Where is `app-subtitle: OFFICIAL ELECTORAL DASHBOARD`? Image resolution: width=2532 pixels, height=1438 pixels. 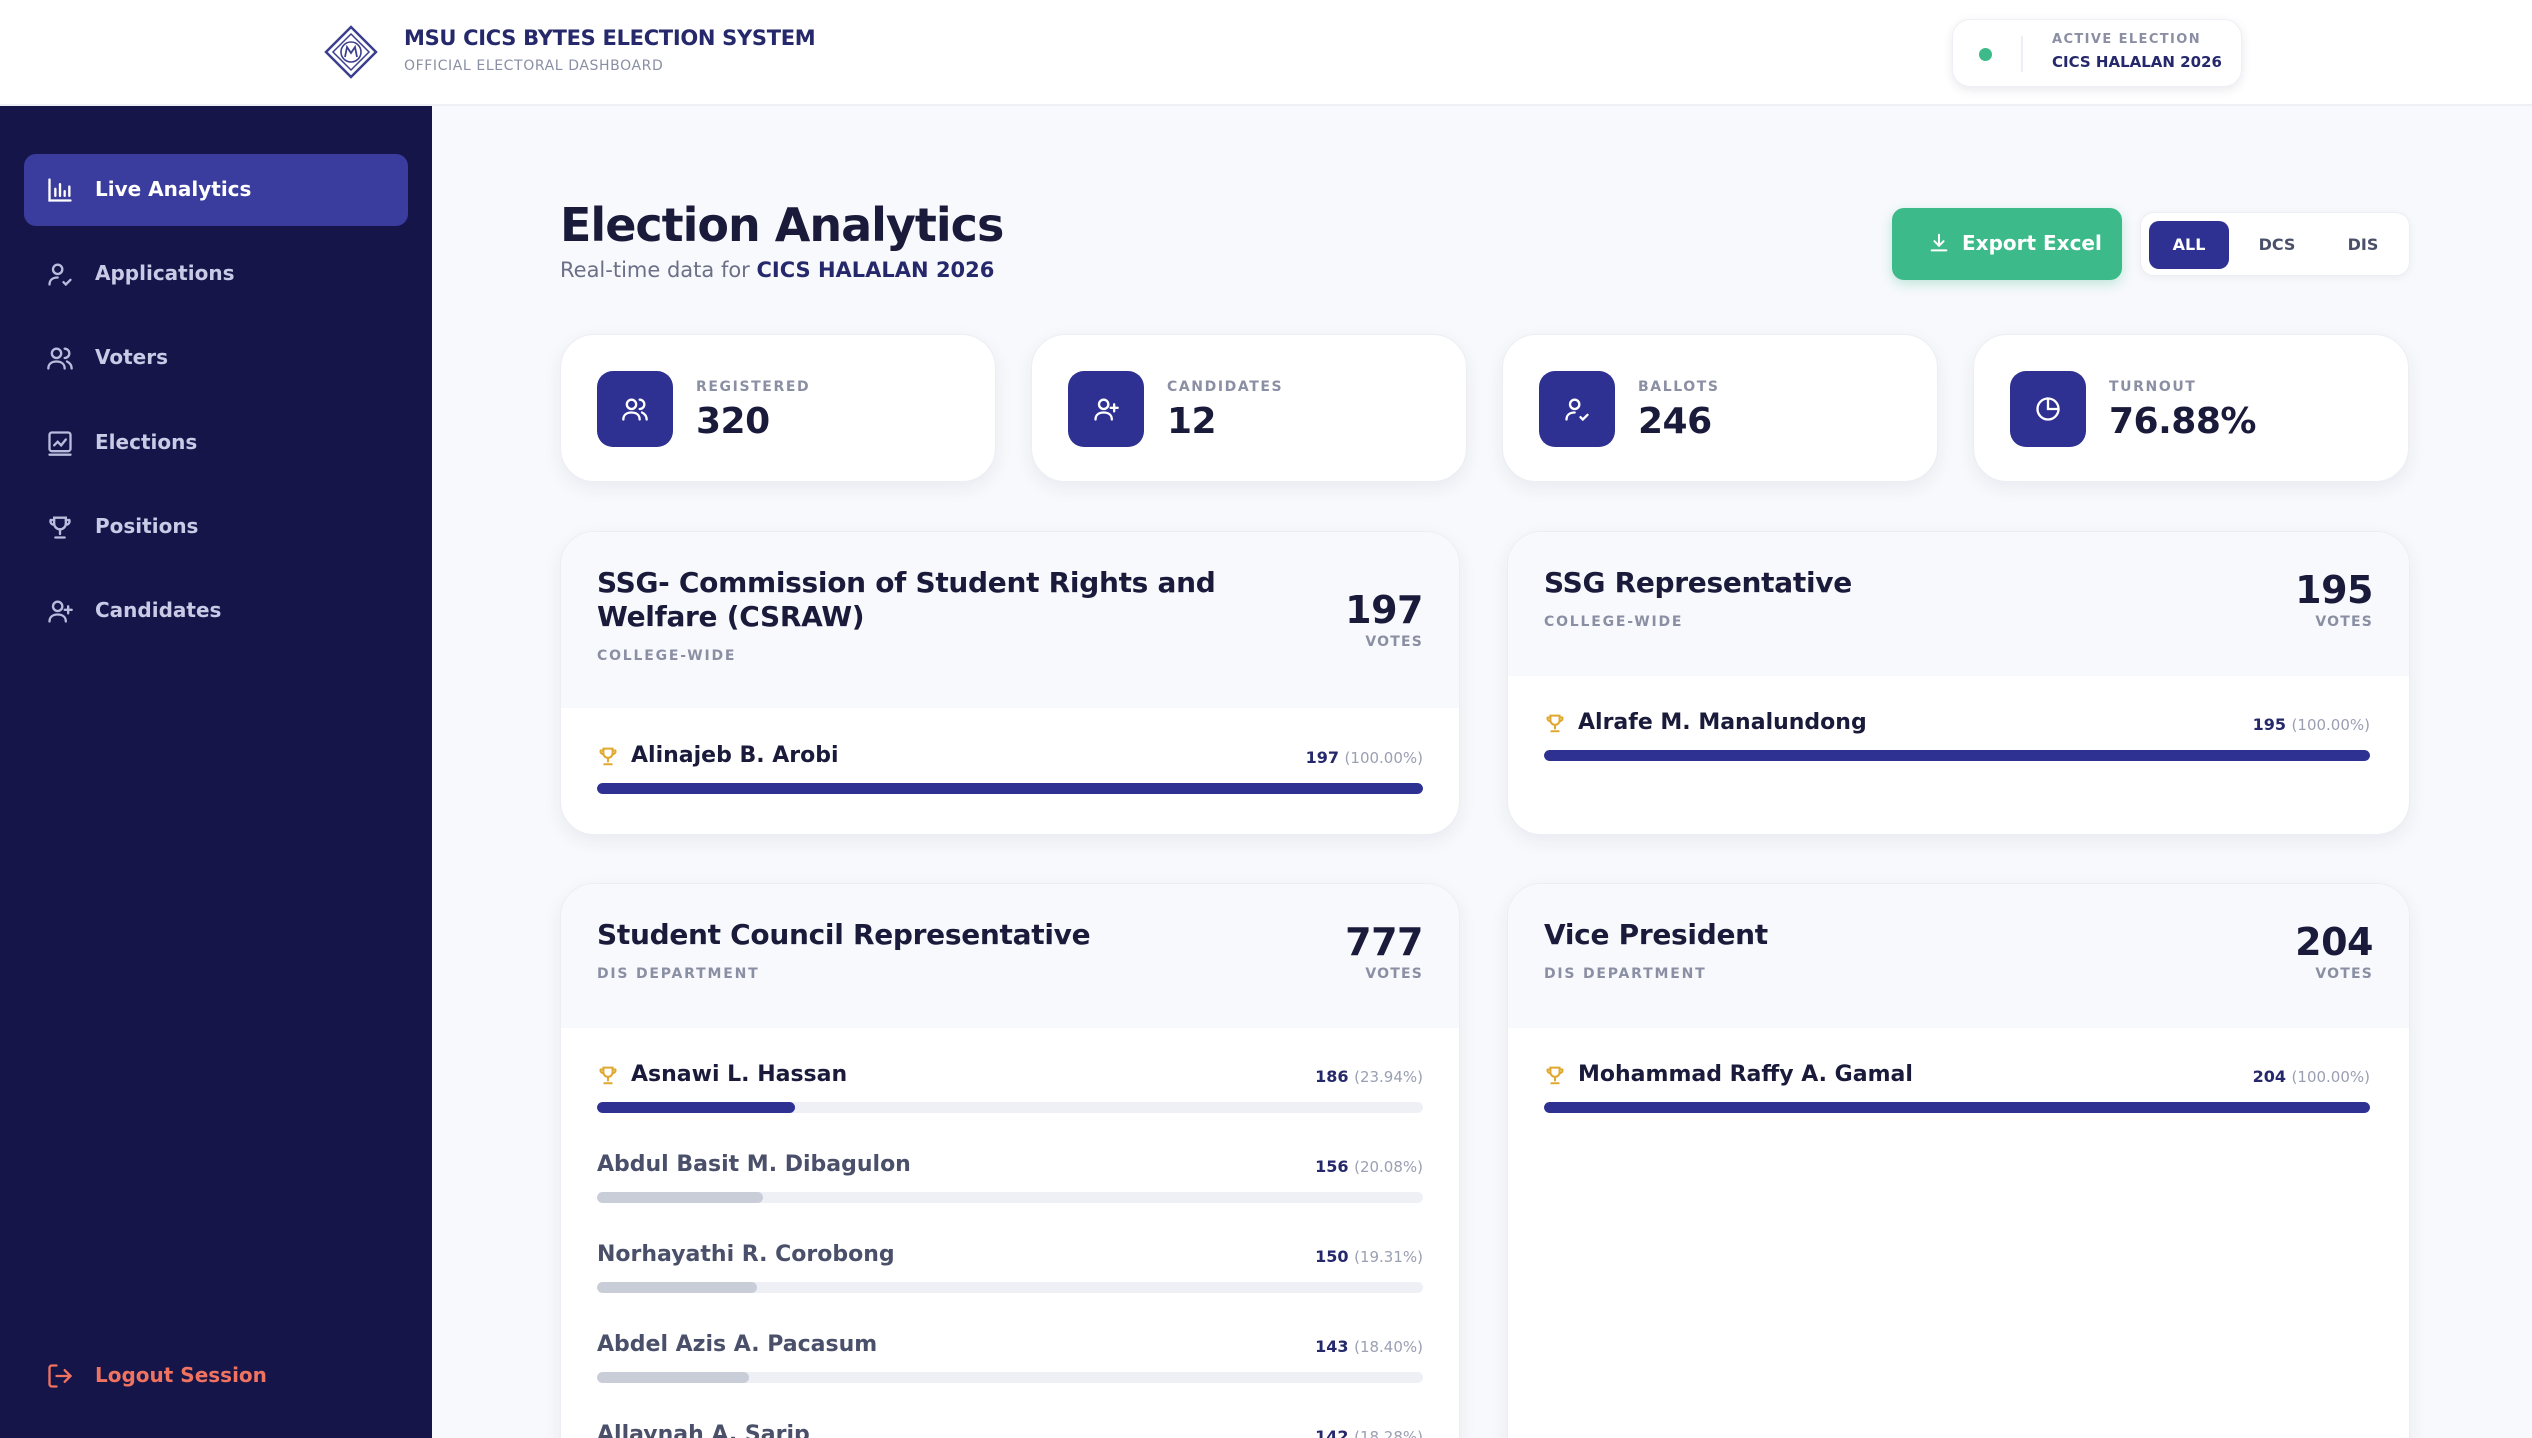 app-subtitle: OFFICIAL ELECTORAL DASHBOARD is located at coordinates (534, 66).